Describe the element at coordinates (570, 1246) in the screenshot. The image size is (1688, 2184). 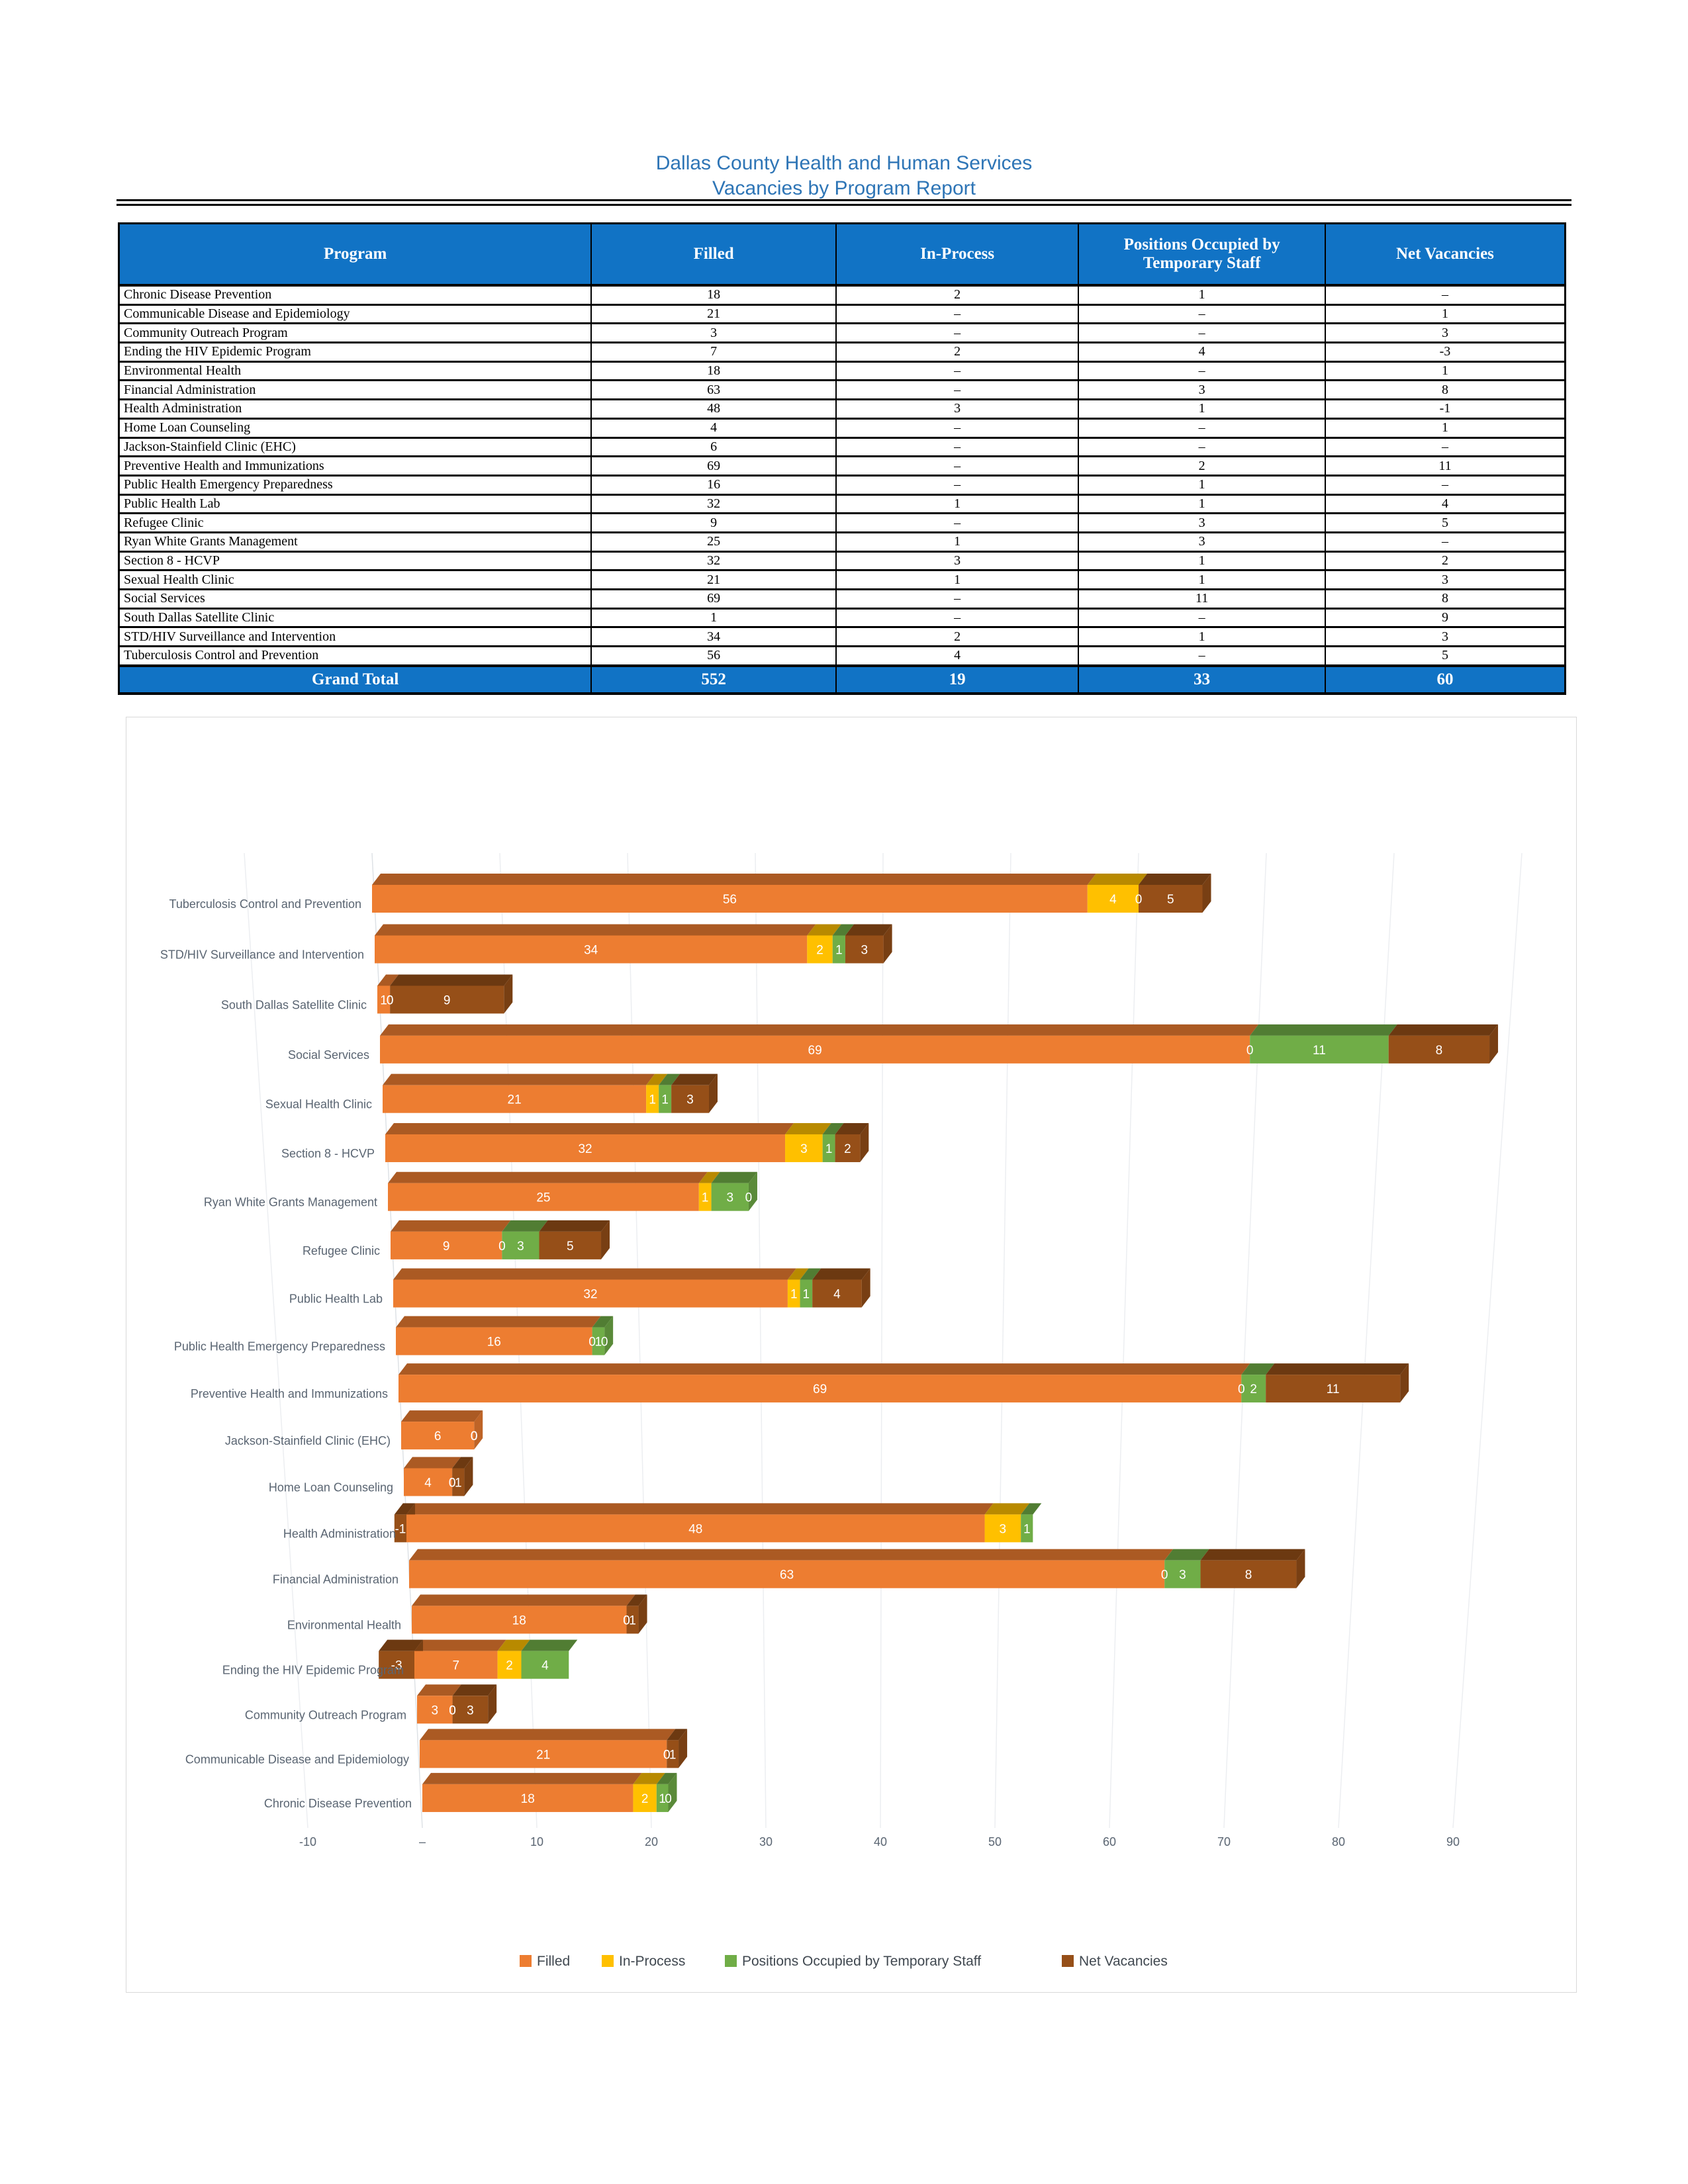
I see `bar-data-label: 5` at that location.